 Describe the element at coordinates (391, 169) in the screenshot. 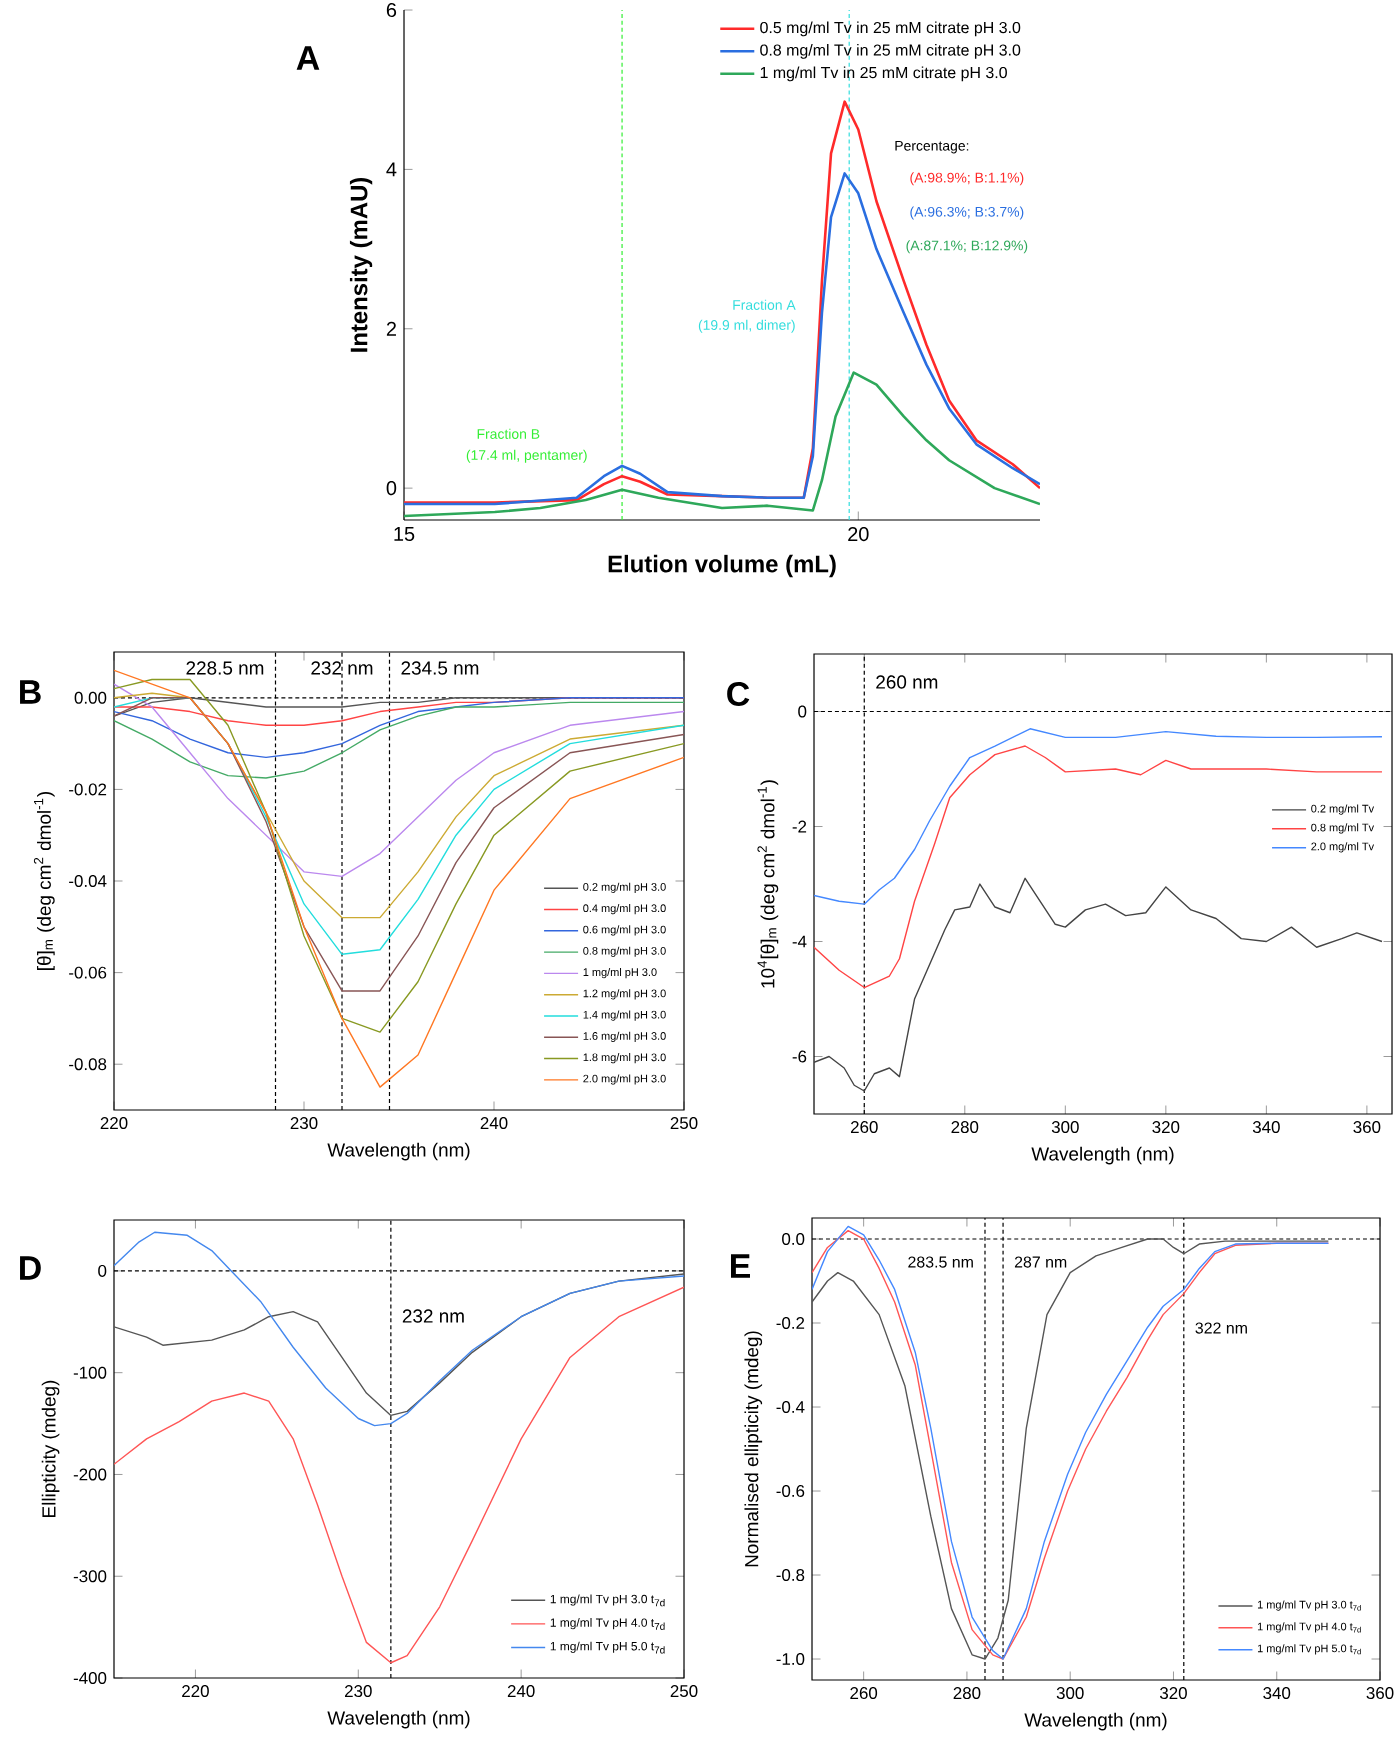

I see `y-tick-label: 4` at that location.